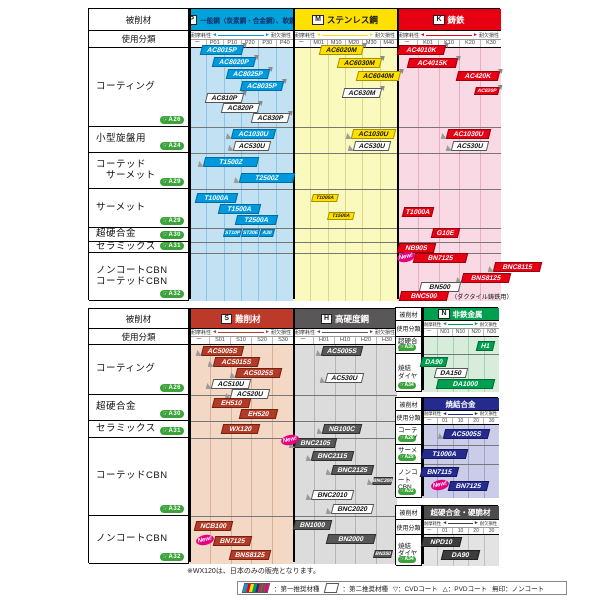  Describe the element at coordinates (284, 43) in the screenshot. I see `column-header: P40` at that location.